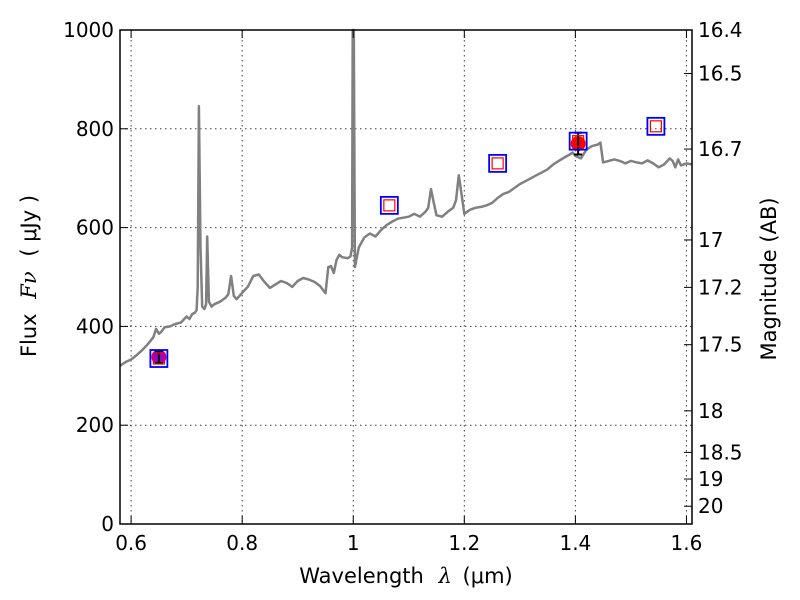  Describe the element at coordinates (720, 287) in the screenshot. I see `right-tick-label-4: 17.2` at that location.